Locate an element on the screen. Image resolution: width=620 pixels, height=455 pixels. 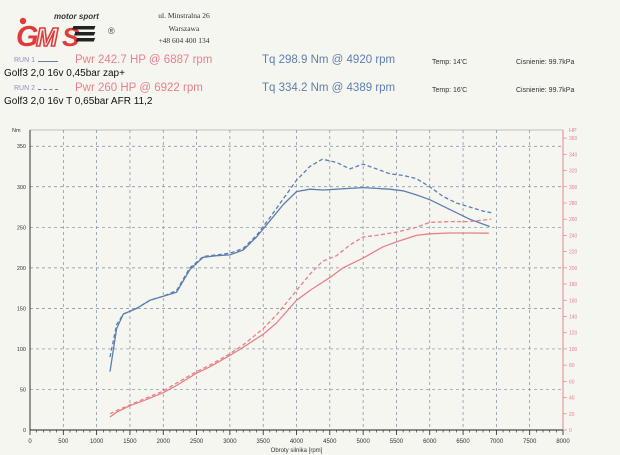
x-tick-label: 7000 is located at coordinates (497, 442).